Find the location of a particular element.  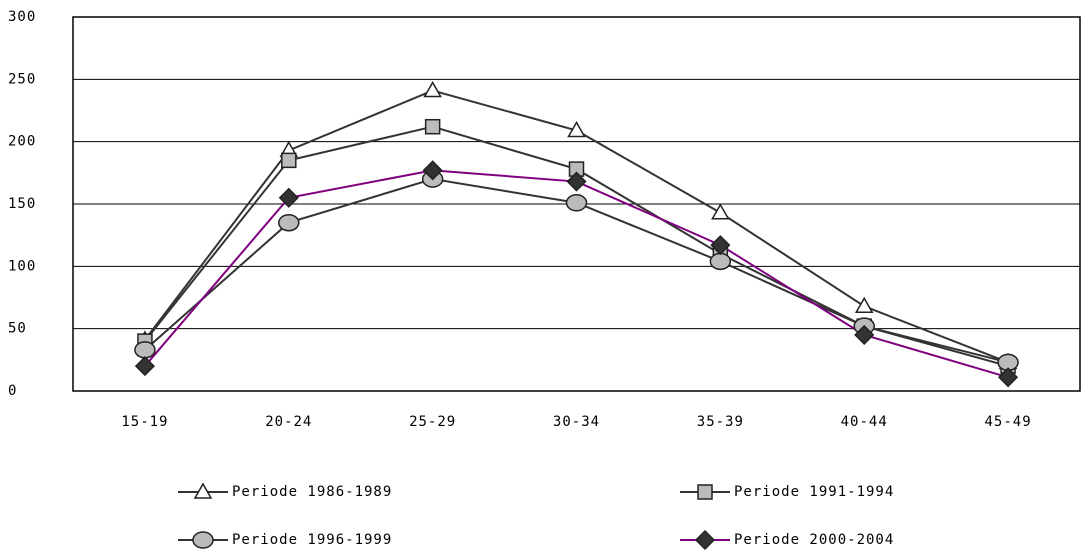

y-tick-label: 200 is located at coordinates (22, 142).